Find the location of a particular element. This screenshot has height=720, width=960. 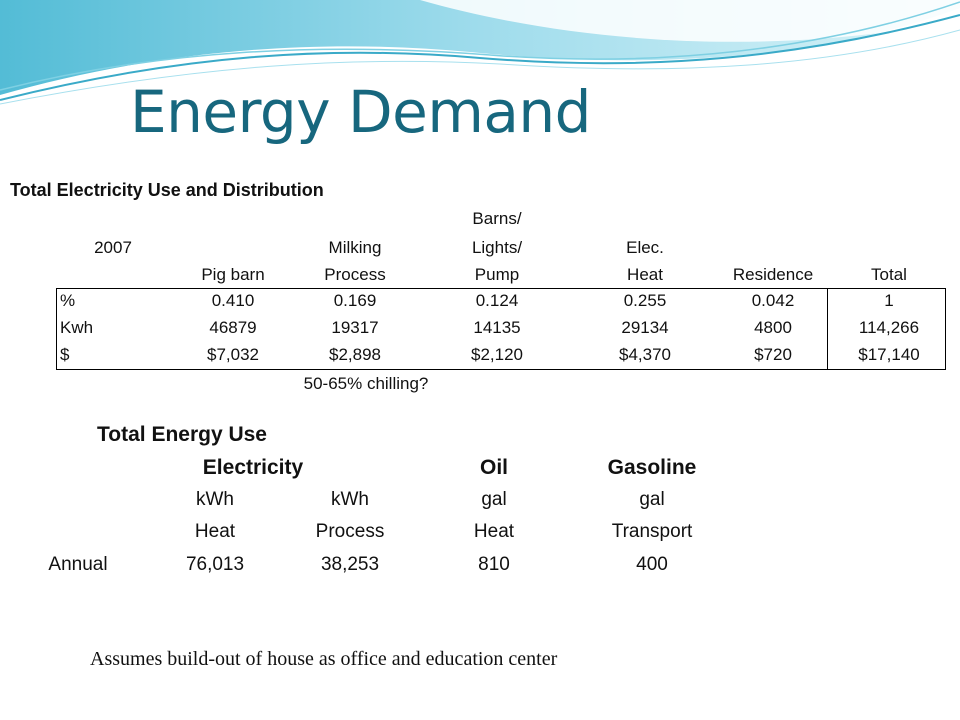

table2-use: Process is located at coordinates (350, 531).